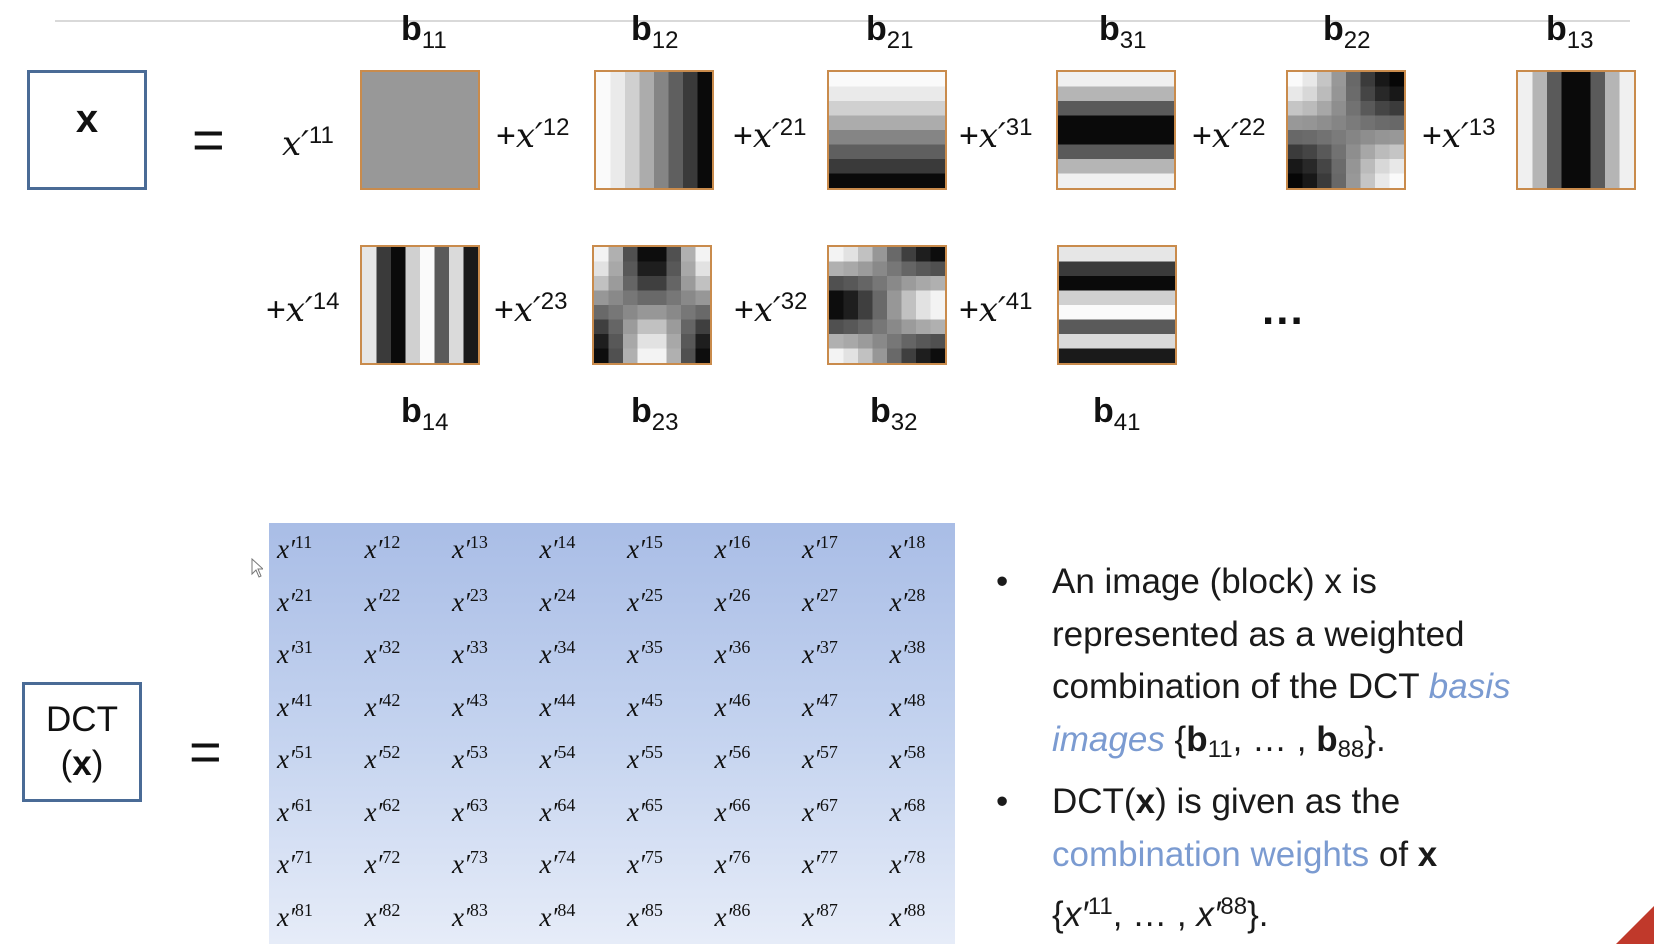 Image resolution: width=1654 pixels, height=944 pixels. I want to click on coef-x41: +x′41, so click(996, 309).